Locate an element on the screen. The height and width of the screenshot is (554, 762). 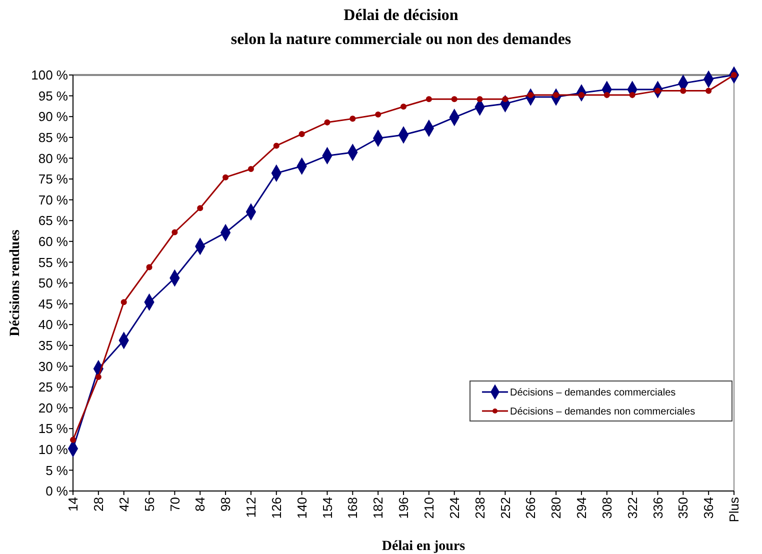
chart-subtitle: selon la nature commerciale ou non des demandes is located at coordinates (401, 39).